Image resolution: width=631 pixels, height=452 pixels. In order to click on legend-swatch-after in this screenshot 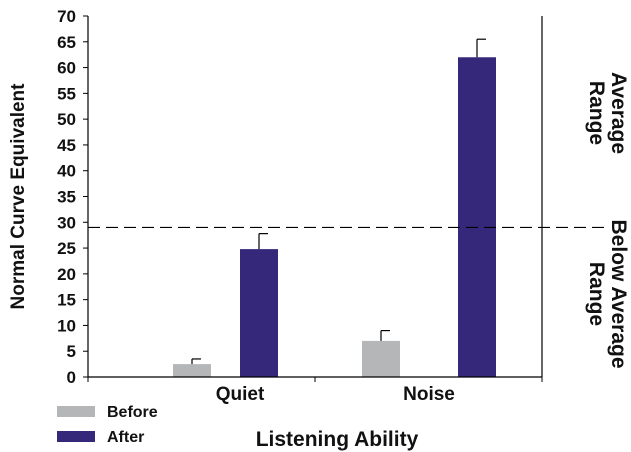, I will do `click(76, 436)`.